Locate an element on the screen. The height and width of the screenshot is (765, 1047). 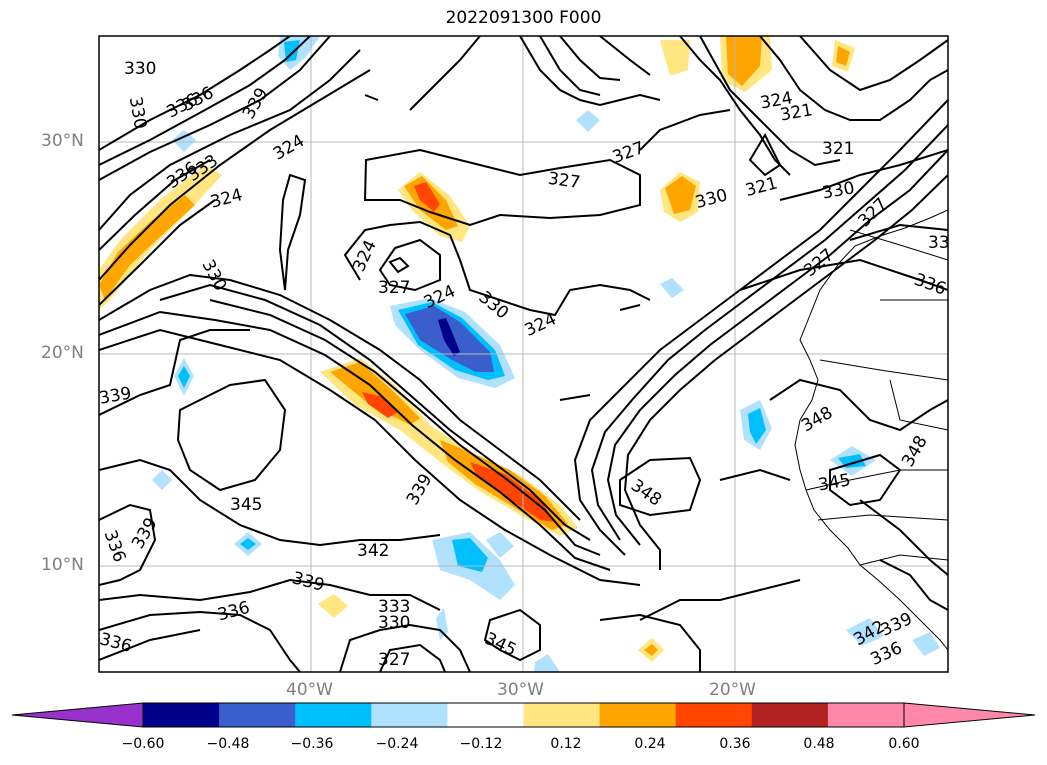
contour-label: 342 is located at coordinates (373, 551).